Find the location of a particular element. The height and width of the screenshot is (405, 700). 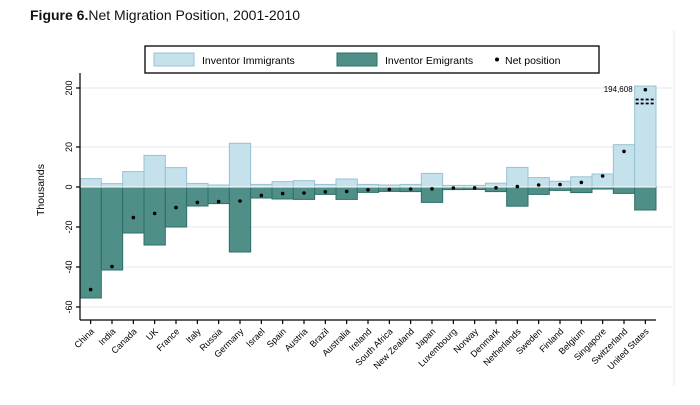

net-dot-Brazil is located at coordinates (325, 192).